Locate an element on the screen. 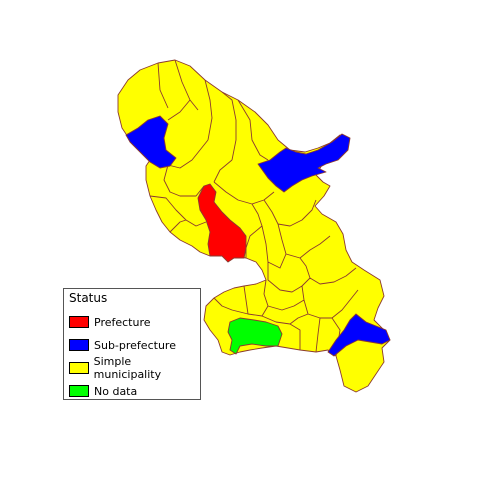 This screenshot has height=480, width=480. no-data-municipality is located at coordinates (255, 336).